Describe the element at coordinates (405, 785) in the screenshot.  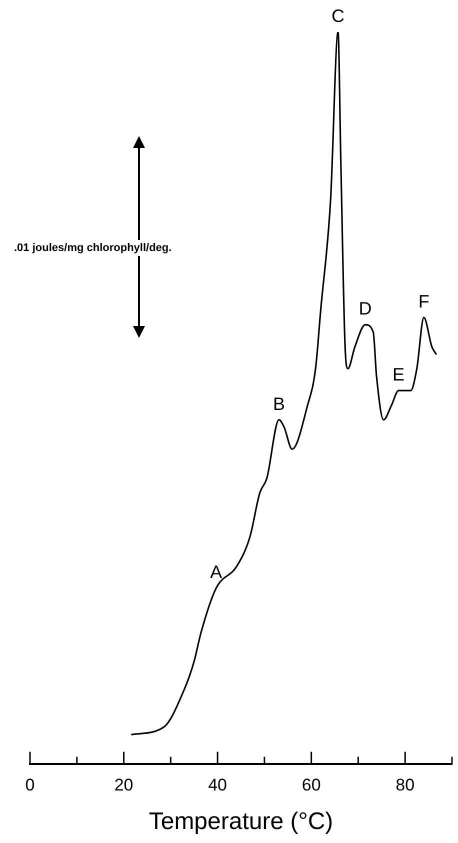
I see `x-tick-label: 80` at that location.